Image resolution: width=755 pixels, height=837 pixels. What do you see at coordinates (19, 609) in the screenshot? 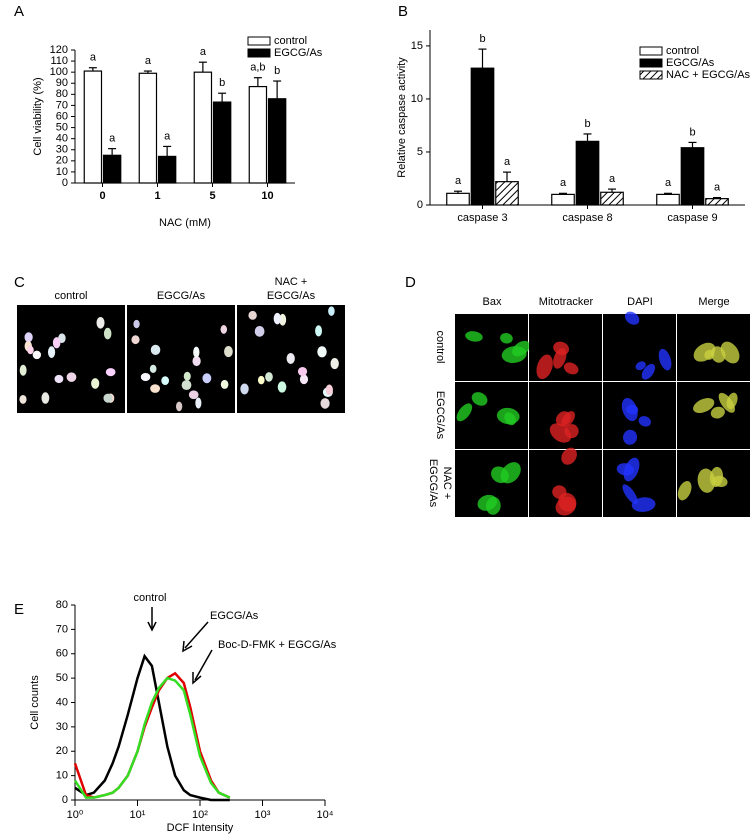
I see `panel-label: E` at bounding box center [19, 609].